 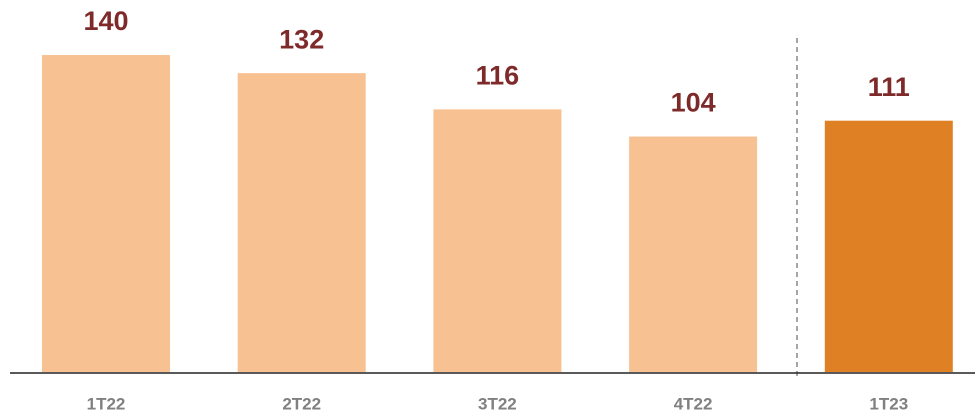 I want to click on x-tick-label: 1T23, so click(x=888, y=403).